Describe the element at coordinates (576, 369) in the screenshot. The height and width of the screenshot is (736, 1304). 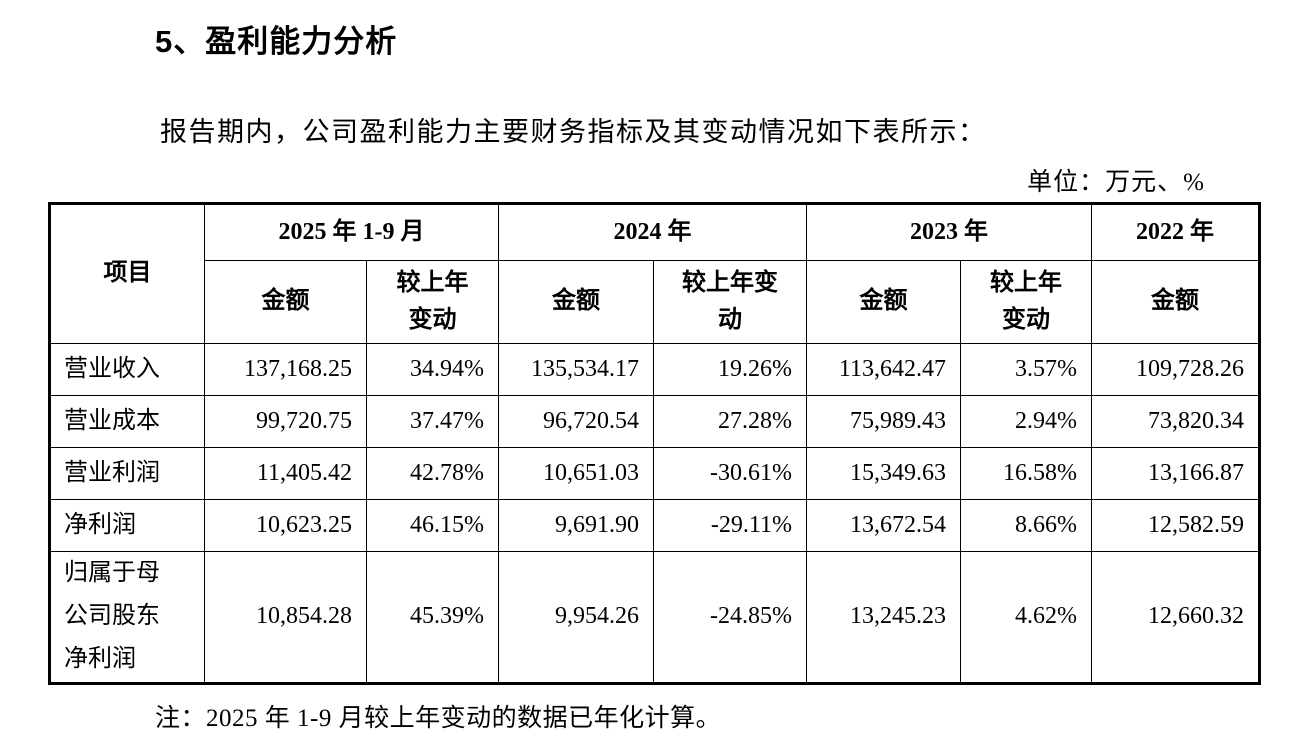
I see `cell-value: 135,534.17` at that location.